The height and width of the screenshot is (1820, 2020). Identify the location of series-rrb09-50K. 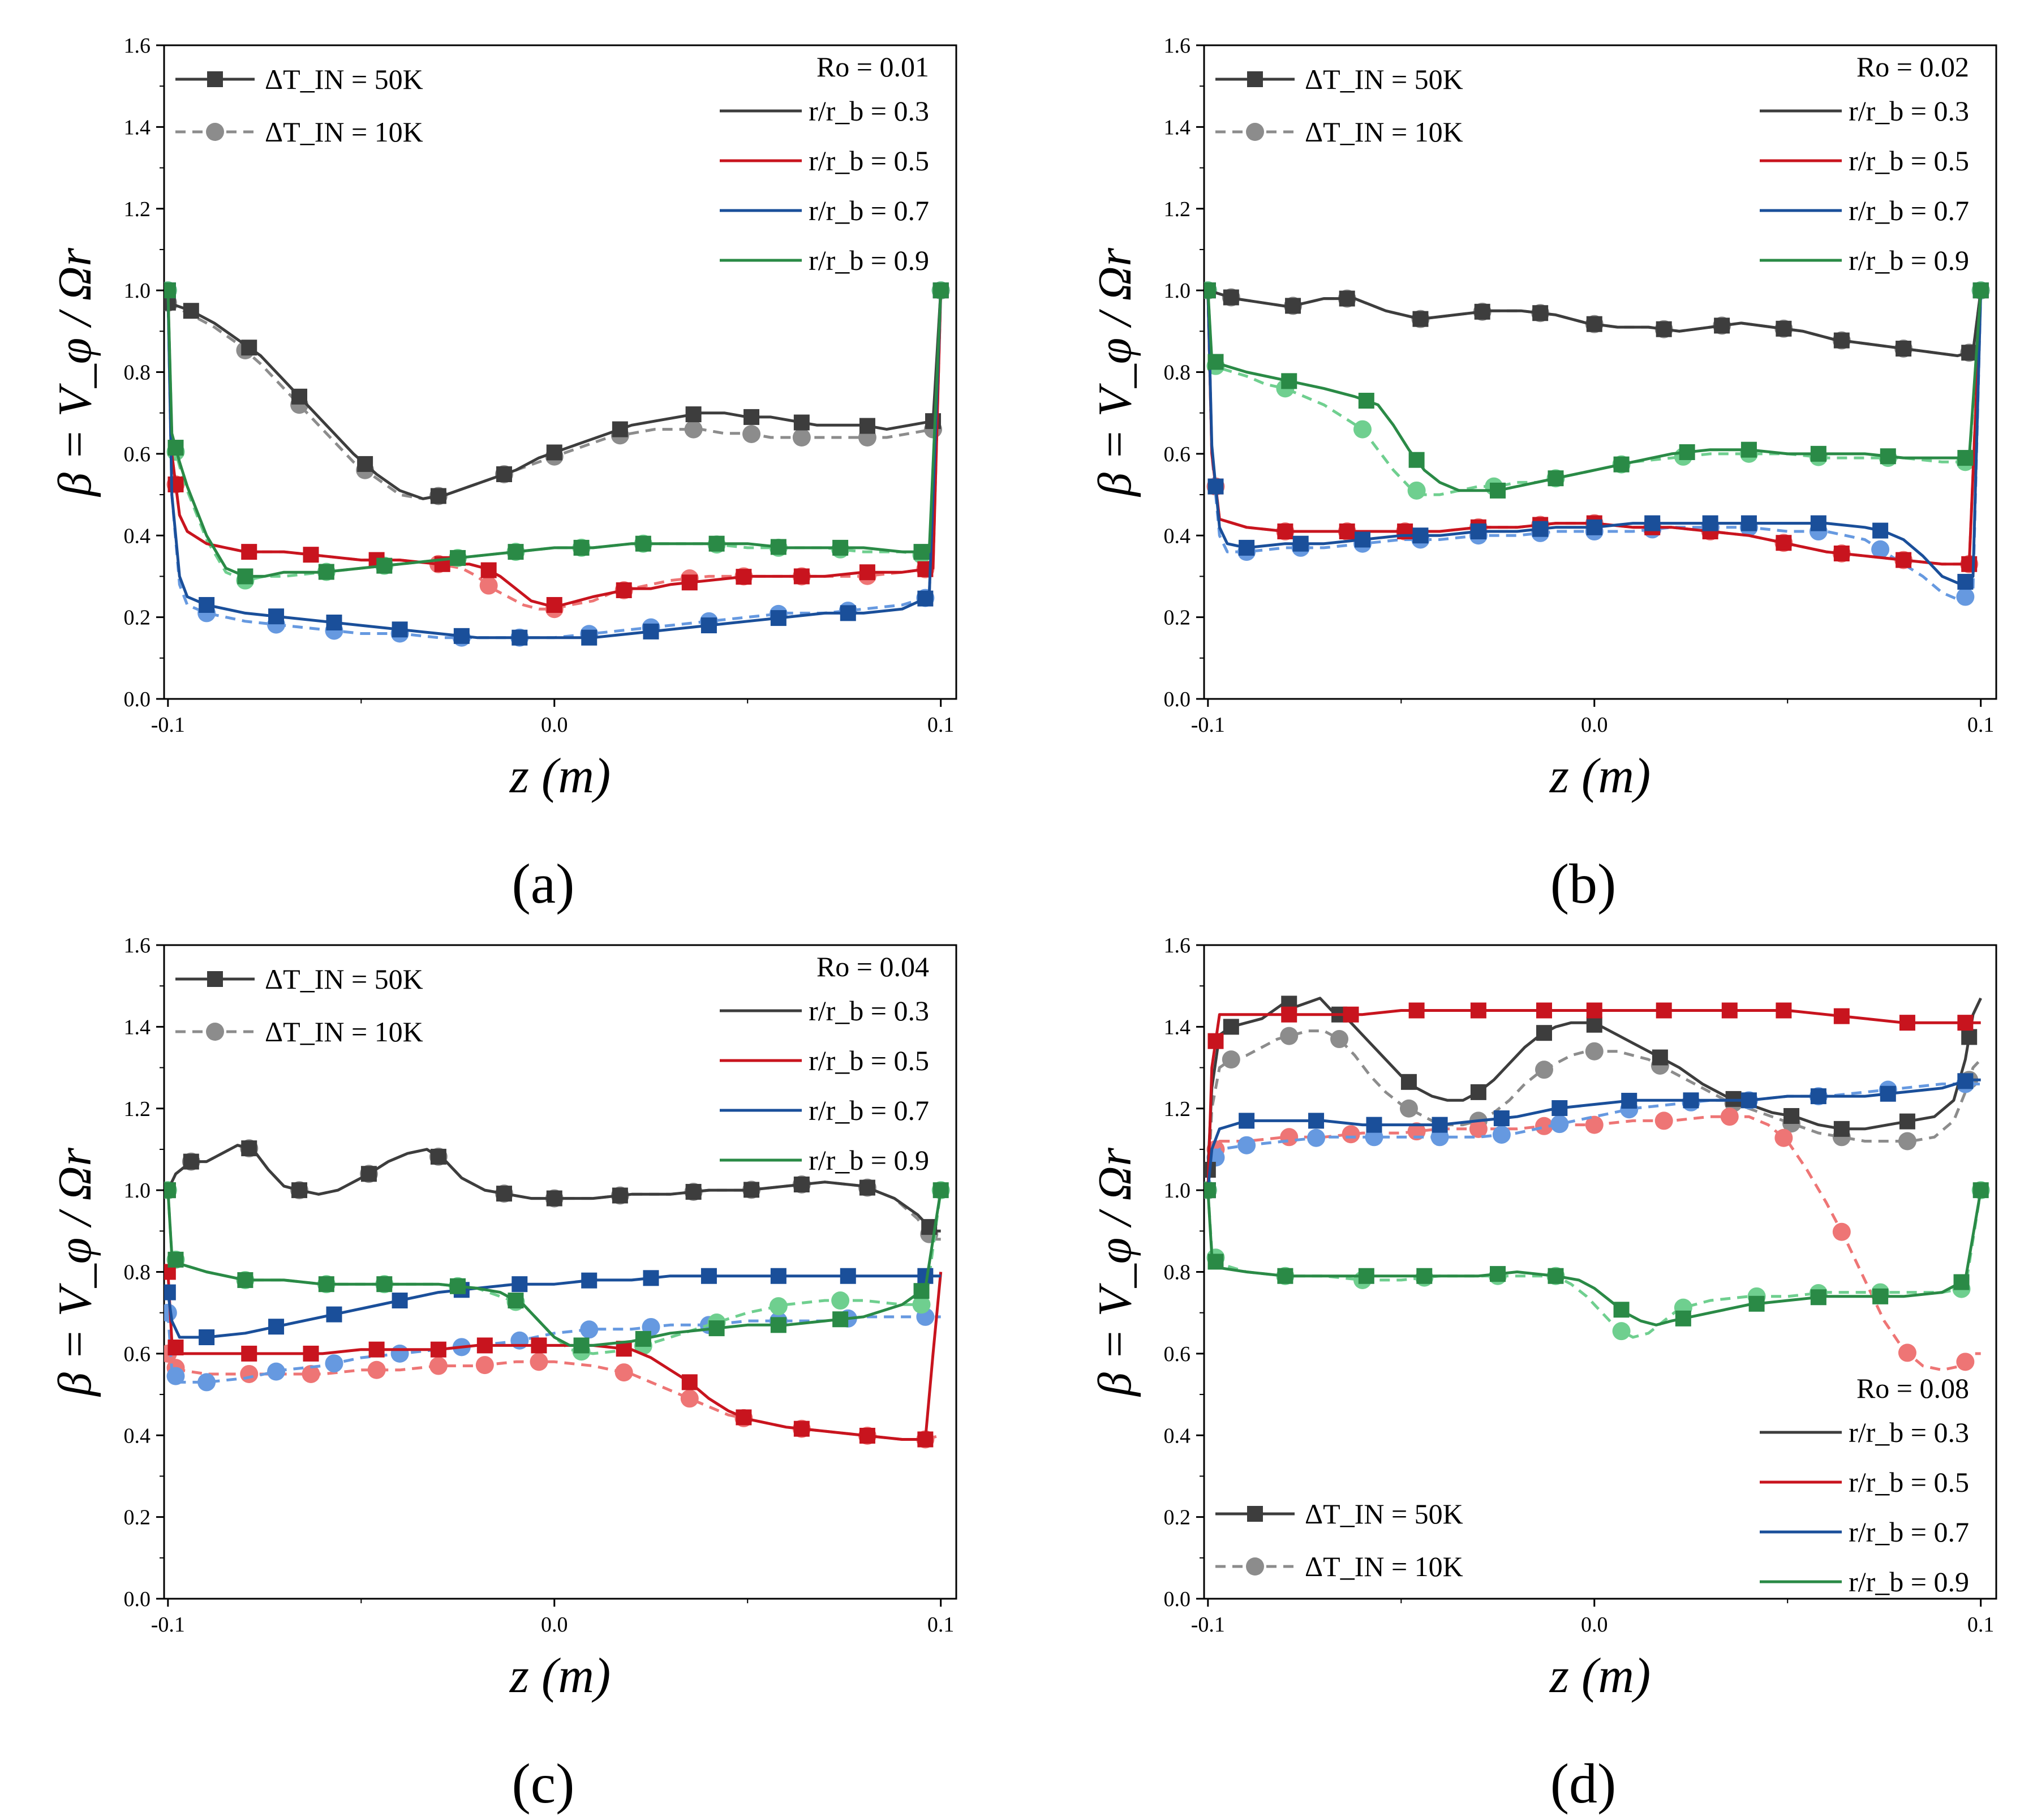
(556, 1268).